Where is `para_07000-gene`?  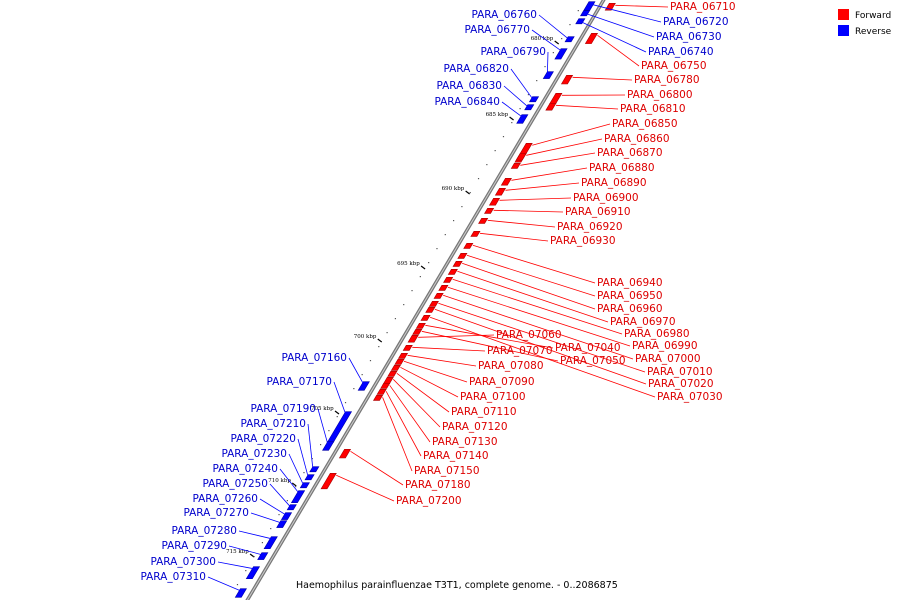 para_07000-gene is located at coordinates (438, 295).